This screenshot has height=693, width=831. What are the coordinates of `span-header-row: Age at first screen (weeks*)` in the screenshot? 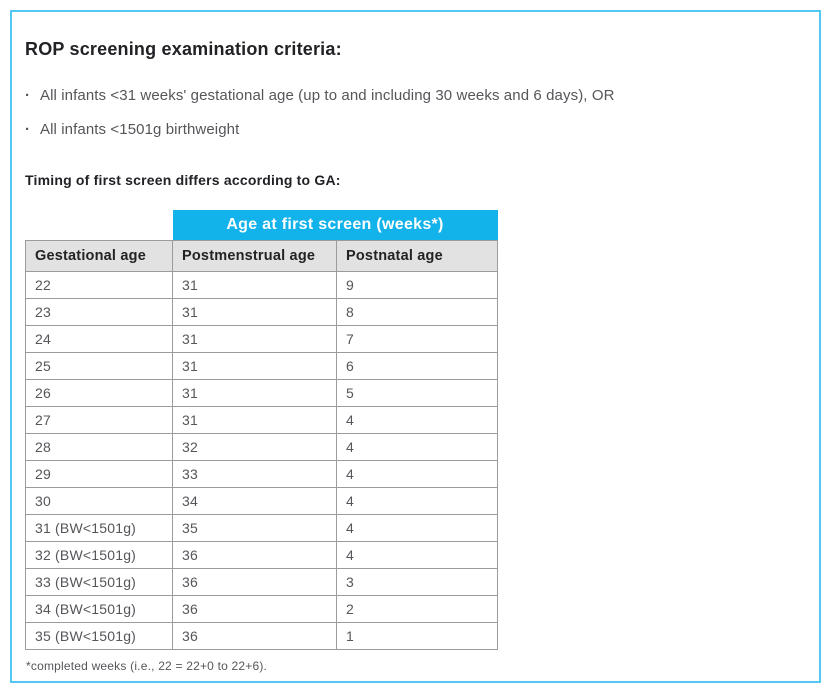 It's located at (261, 225).